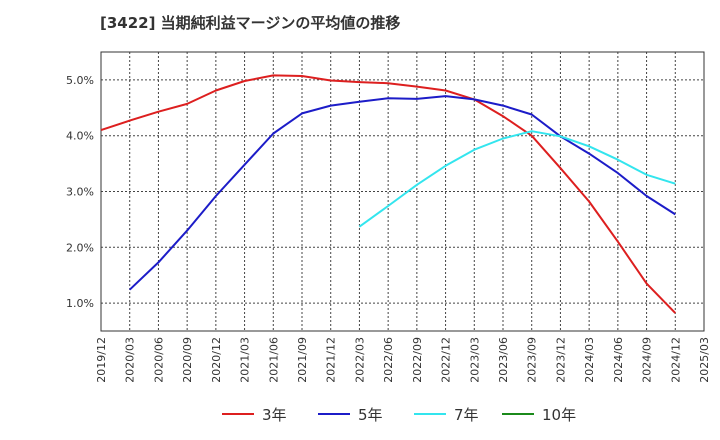  I want to click on x-tick-label: 2025/03, so click(704, 360).